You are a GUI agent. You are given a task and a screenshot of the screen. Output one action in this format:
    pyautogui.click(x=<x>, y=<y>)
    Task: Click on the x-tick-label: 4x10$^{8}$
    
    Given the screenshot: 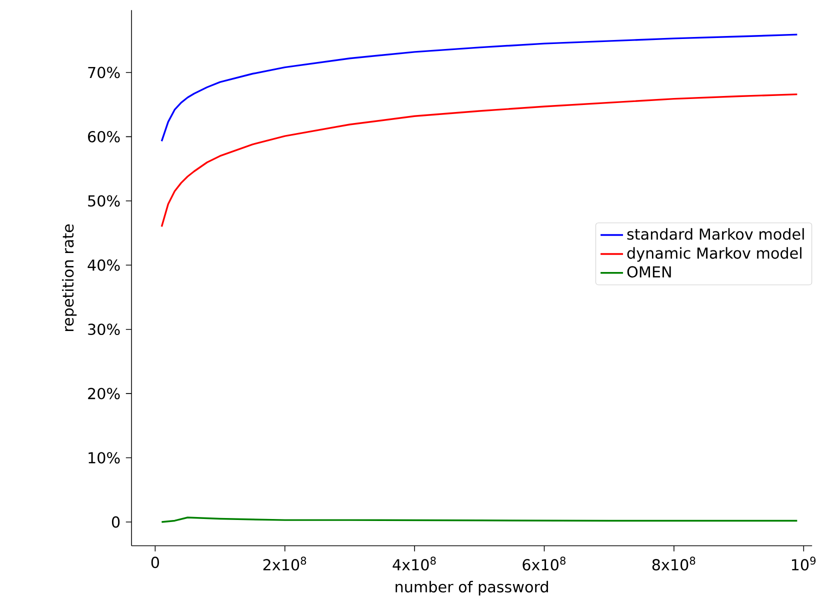 What is the action you would take?
    pyautogui.click(x=414, y=563)
    